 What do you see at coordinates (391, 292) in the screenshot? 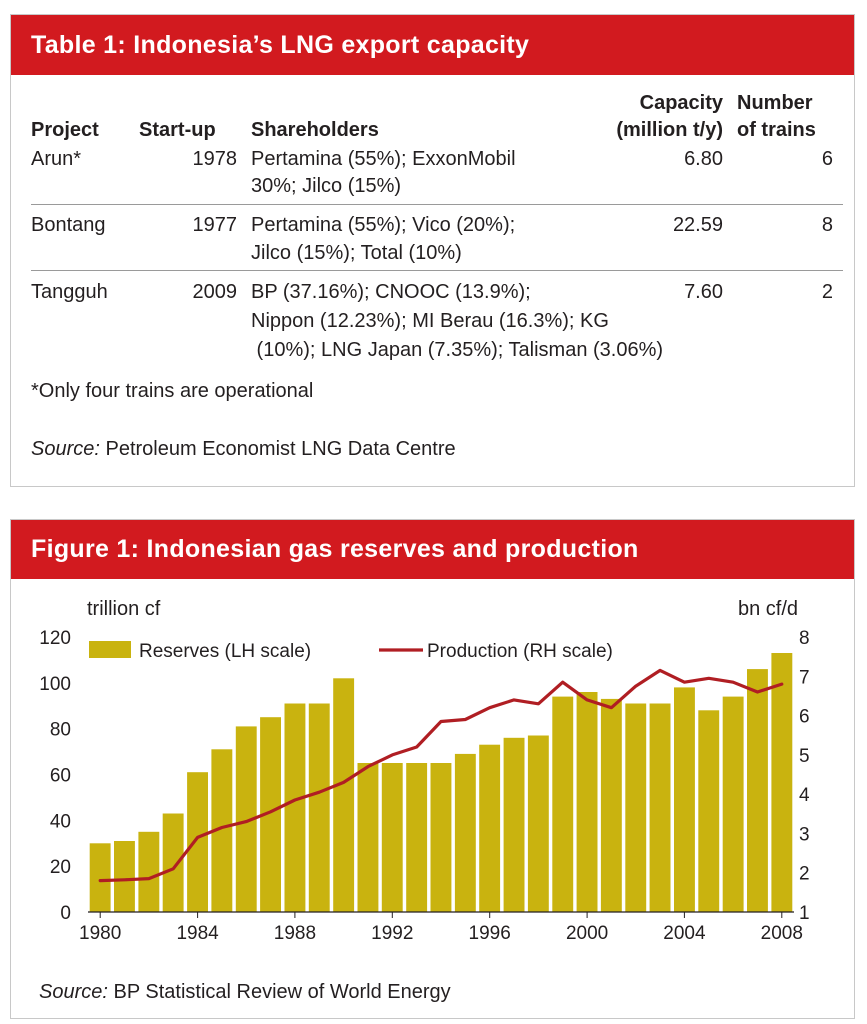
I see `cell-shareholders: BP (37.16%); CNOOC (13.9%);` at bounding box center [391, 292].